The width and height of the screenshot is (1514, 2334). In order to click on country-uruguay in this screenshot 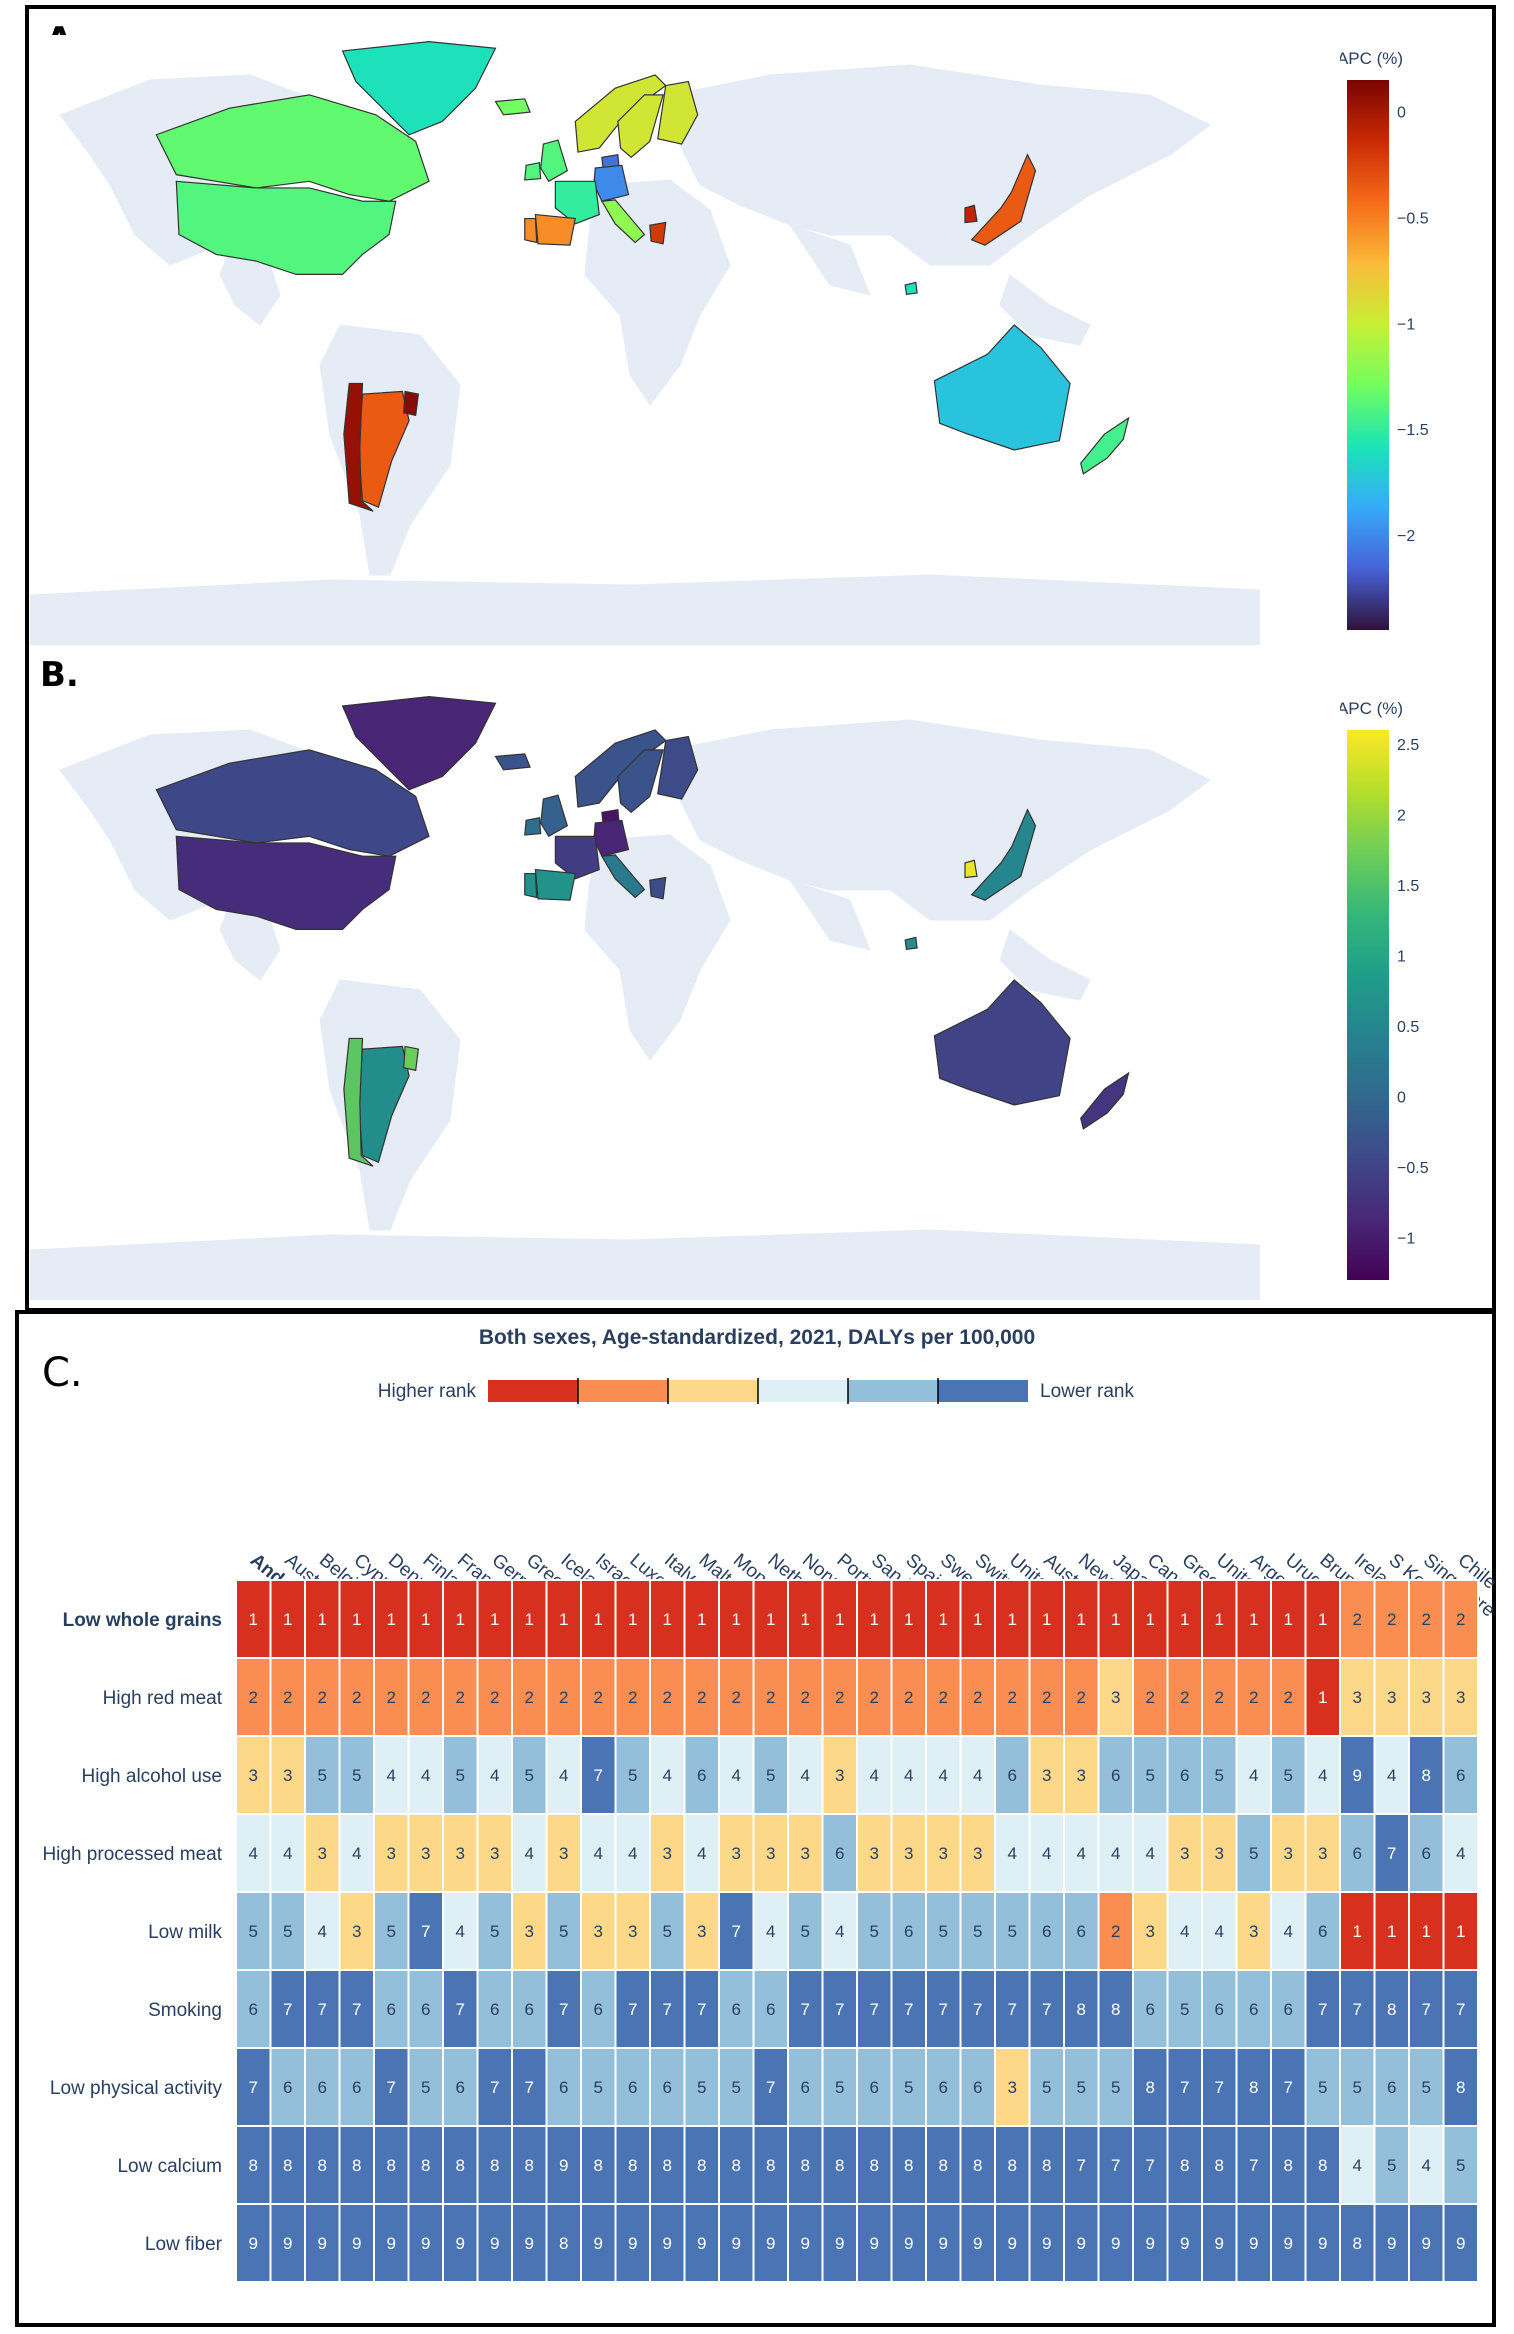, I will do `click(411, 403)`.